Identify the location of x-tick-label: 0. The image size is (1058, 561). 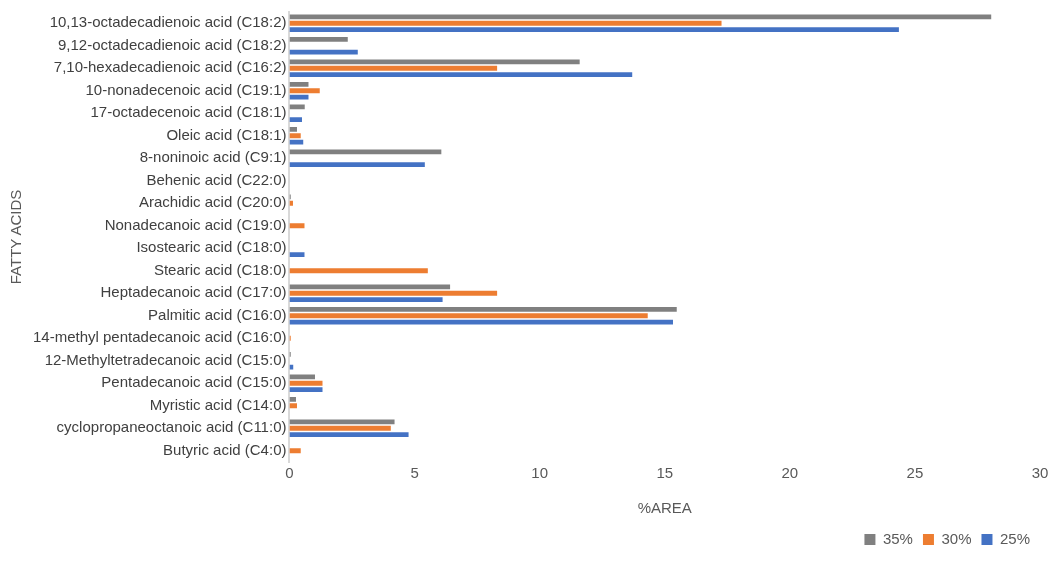
(289, 473).